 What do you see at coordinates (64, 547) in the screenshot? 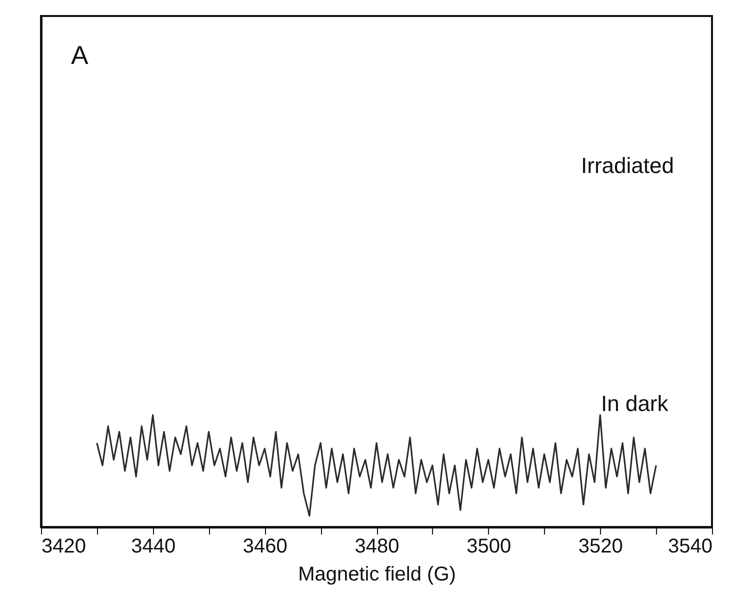
I see `x-tick-label: 3420` at bounding box center [64, 547].